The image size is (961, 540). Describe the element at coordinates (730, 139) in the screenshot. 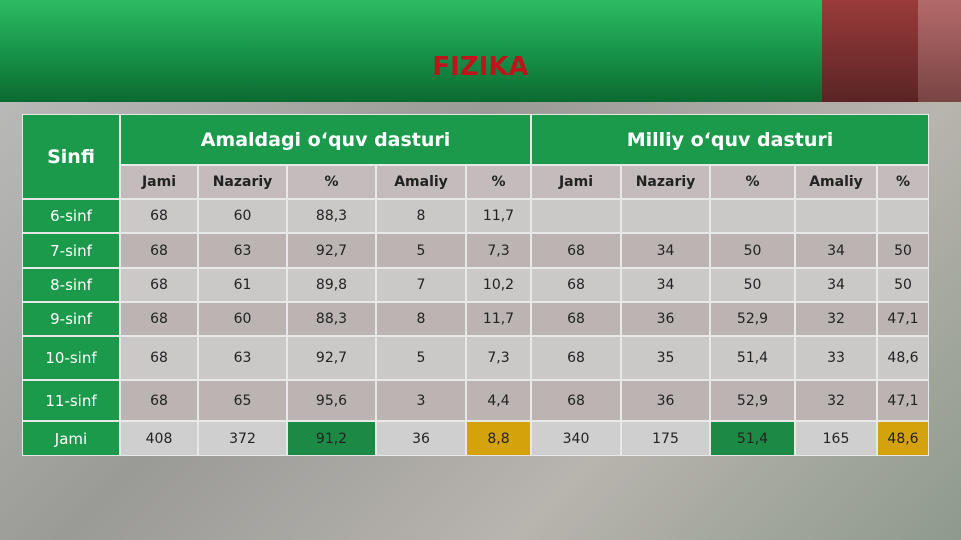

I see `group-header: Milliy o‘quv dasturi` at that location.